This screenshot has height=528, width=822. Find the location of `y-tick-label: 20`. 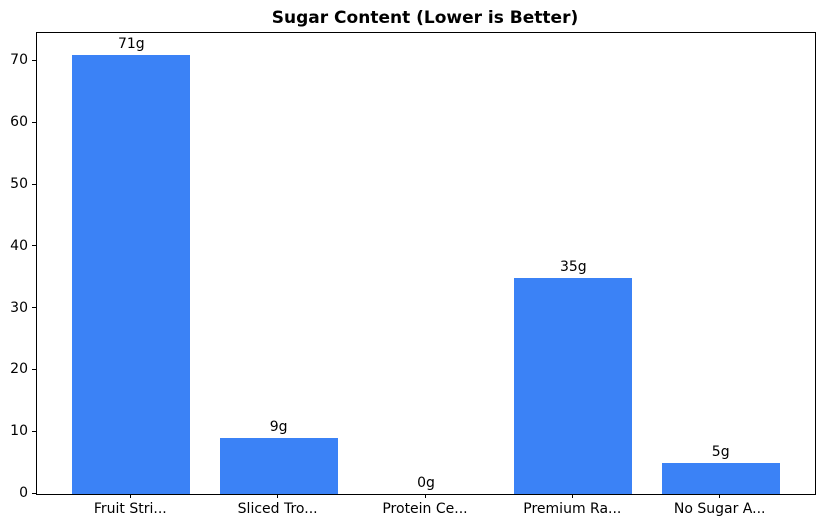

y-tick-label: 20 is located at coordinates (19, 369).